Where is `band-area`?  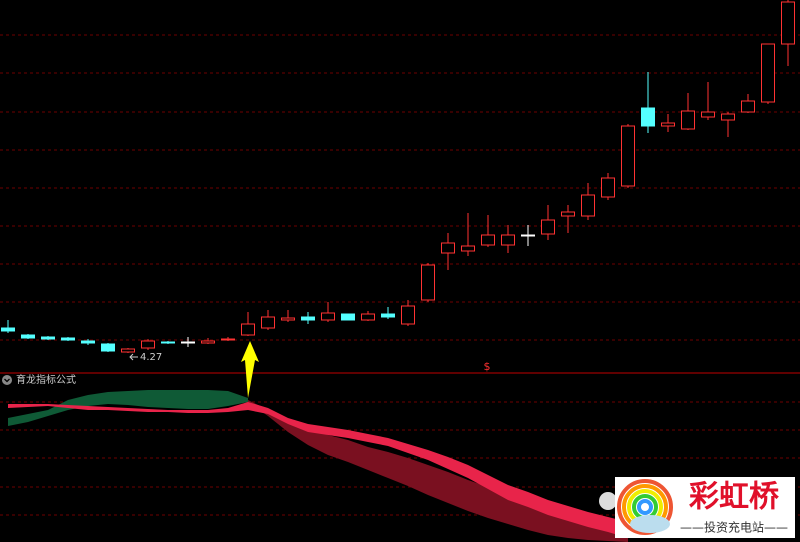
band-area is located at coordinates (128, 408).